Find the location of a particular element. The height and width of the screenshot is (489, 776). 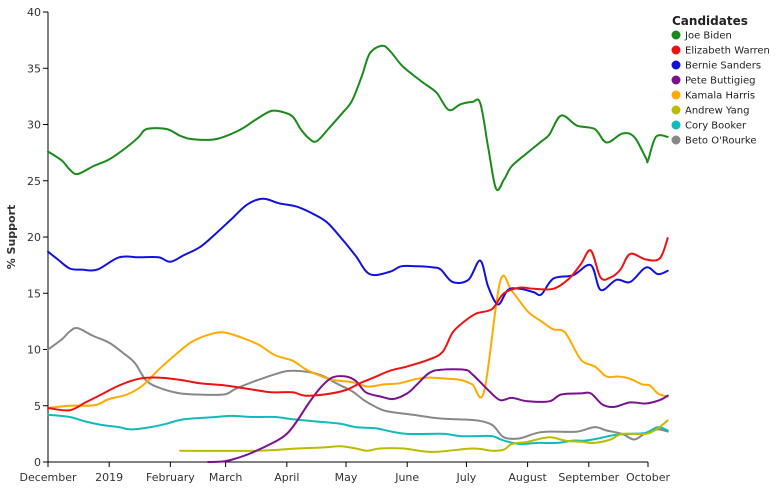

x-tick-label: September is located at coordinates (588, 477).